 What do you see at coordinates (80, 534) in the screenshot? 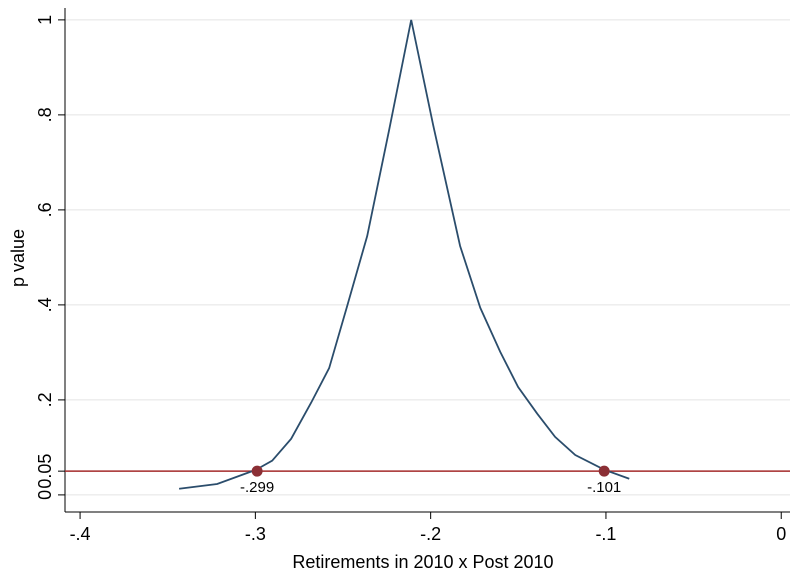
I see `x-tick-label: -.4` at bounding box center [80, 534].